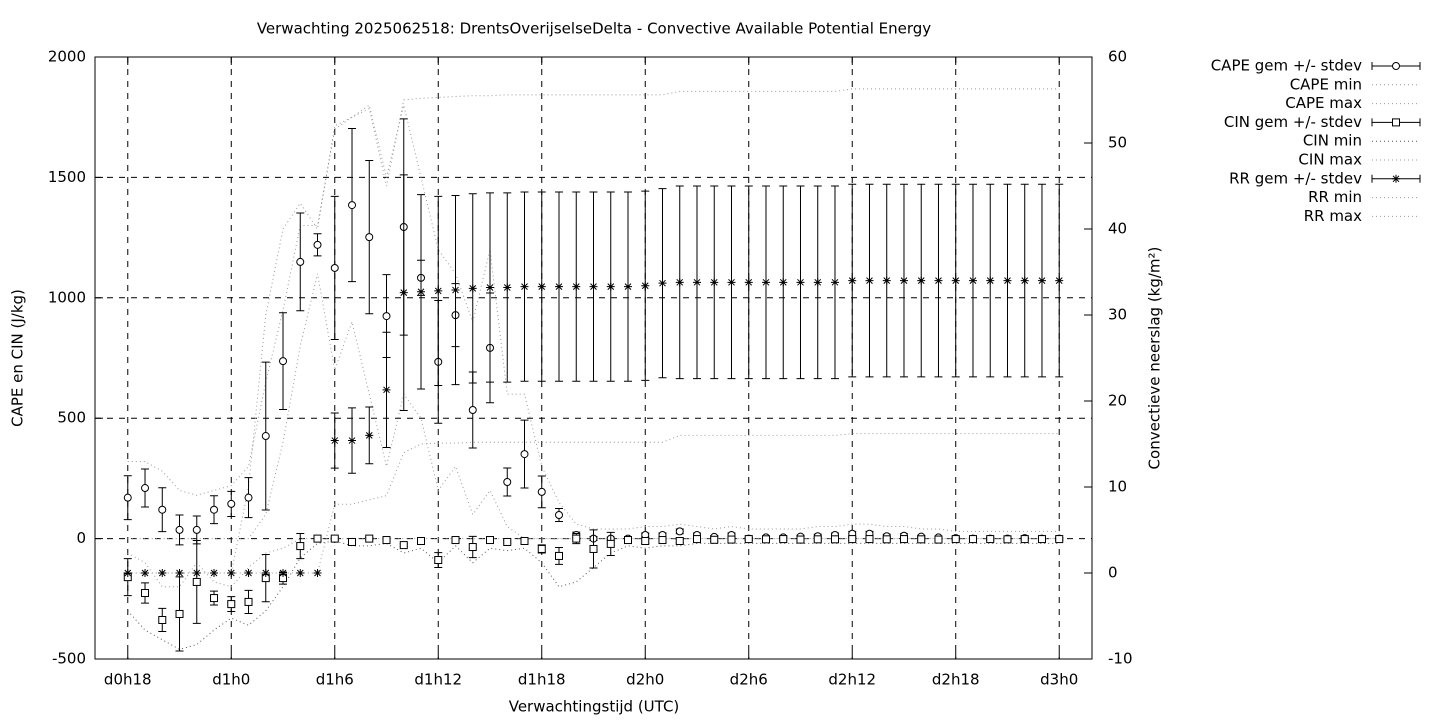 The height and width of the screenshot is (720, 1440). I want to click on x-tick-label: d2h12, so click(852, 680).